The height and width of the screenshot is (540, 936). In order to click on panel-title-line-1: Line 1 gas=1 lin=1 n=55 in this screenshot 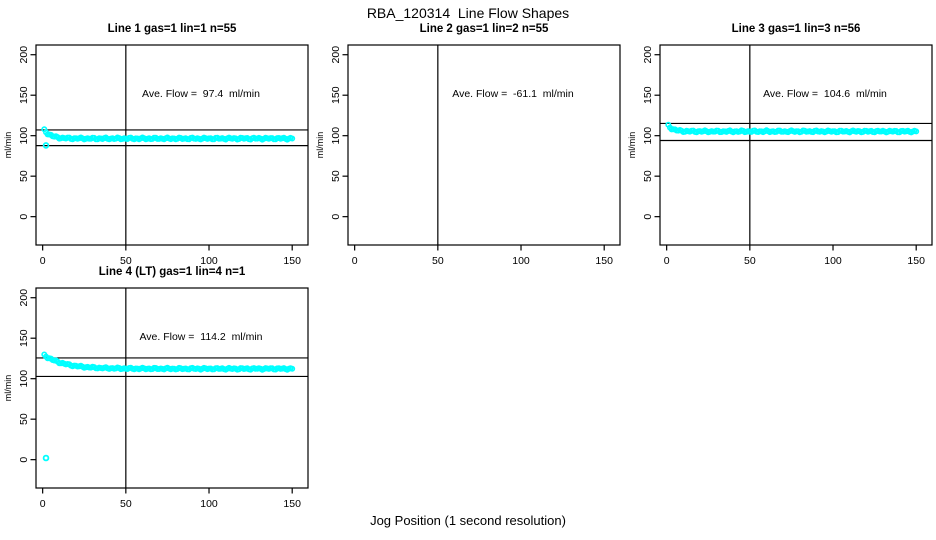, I will do `click(172, 29)`.